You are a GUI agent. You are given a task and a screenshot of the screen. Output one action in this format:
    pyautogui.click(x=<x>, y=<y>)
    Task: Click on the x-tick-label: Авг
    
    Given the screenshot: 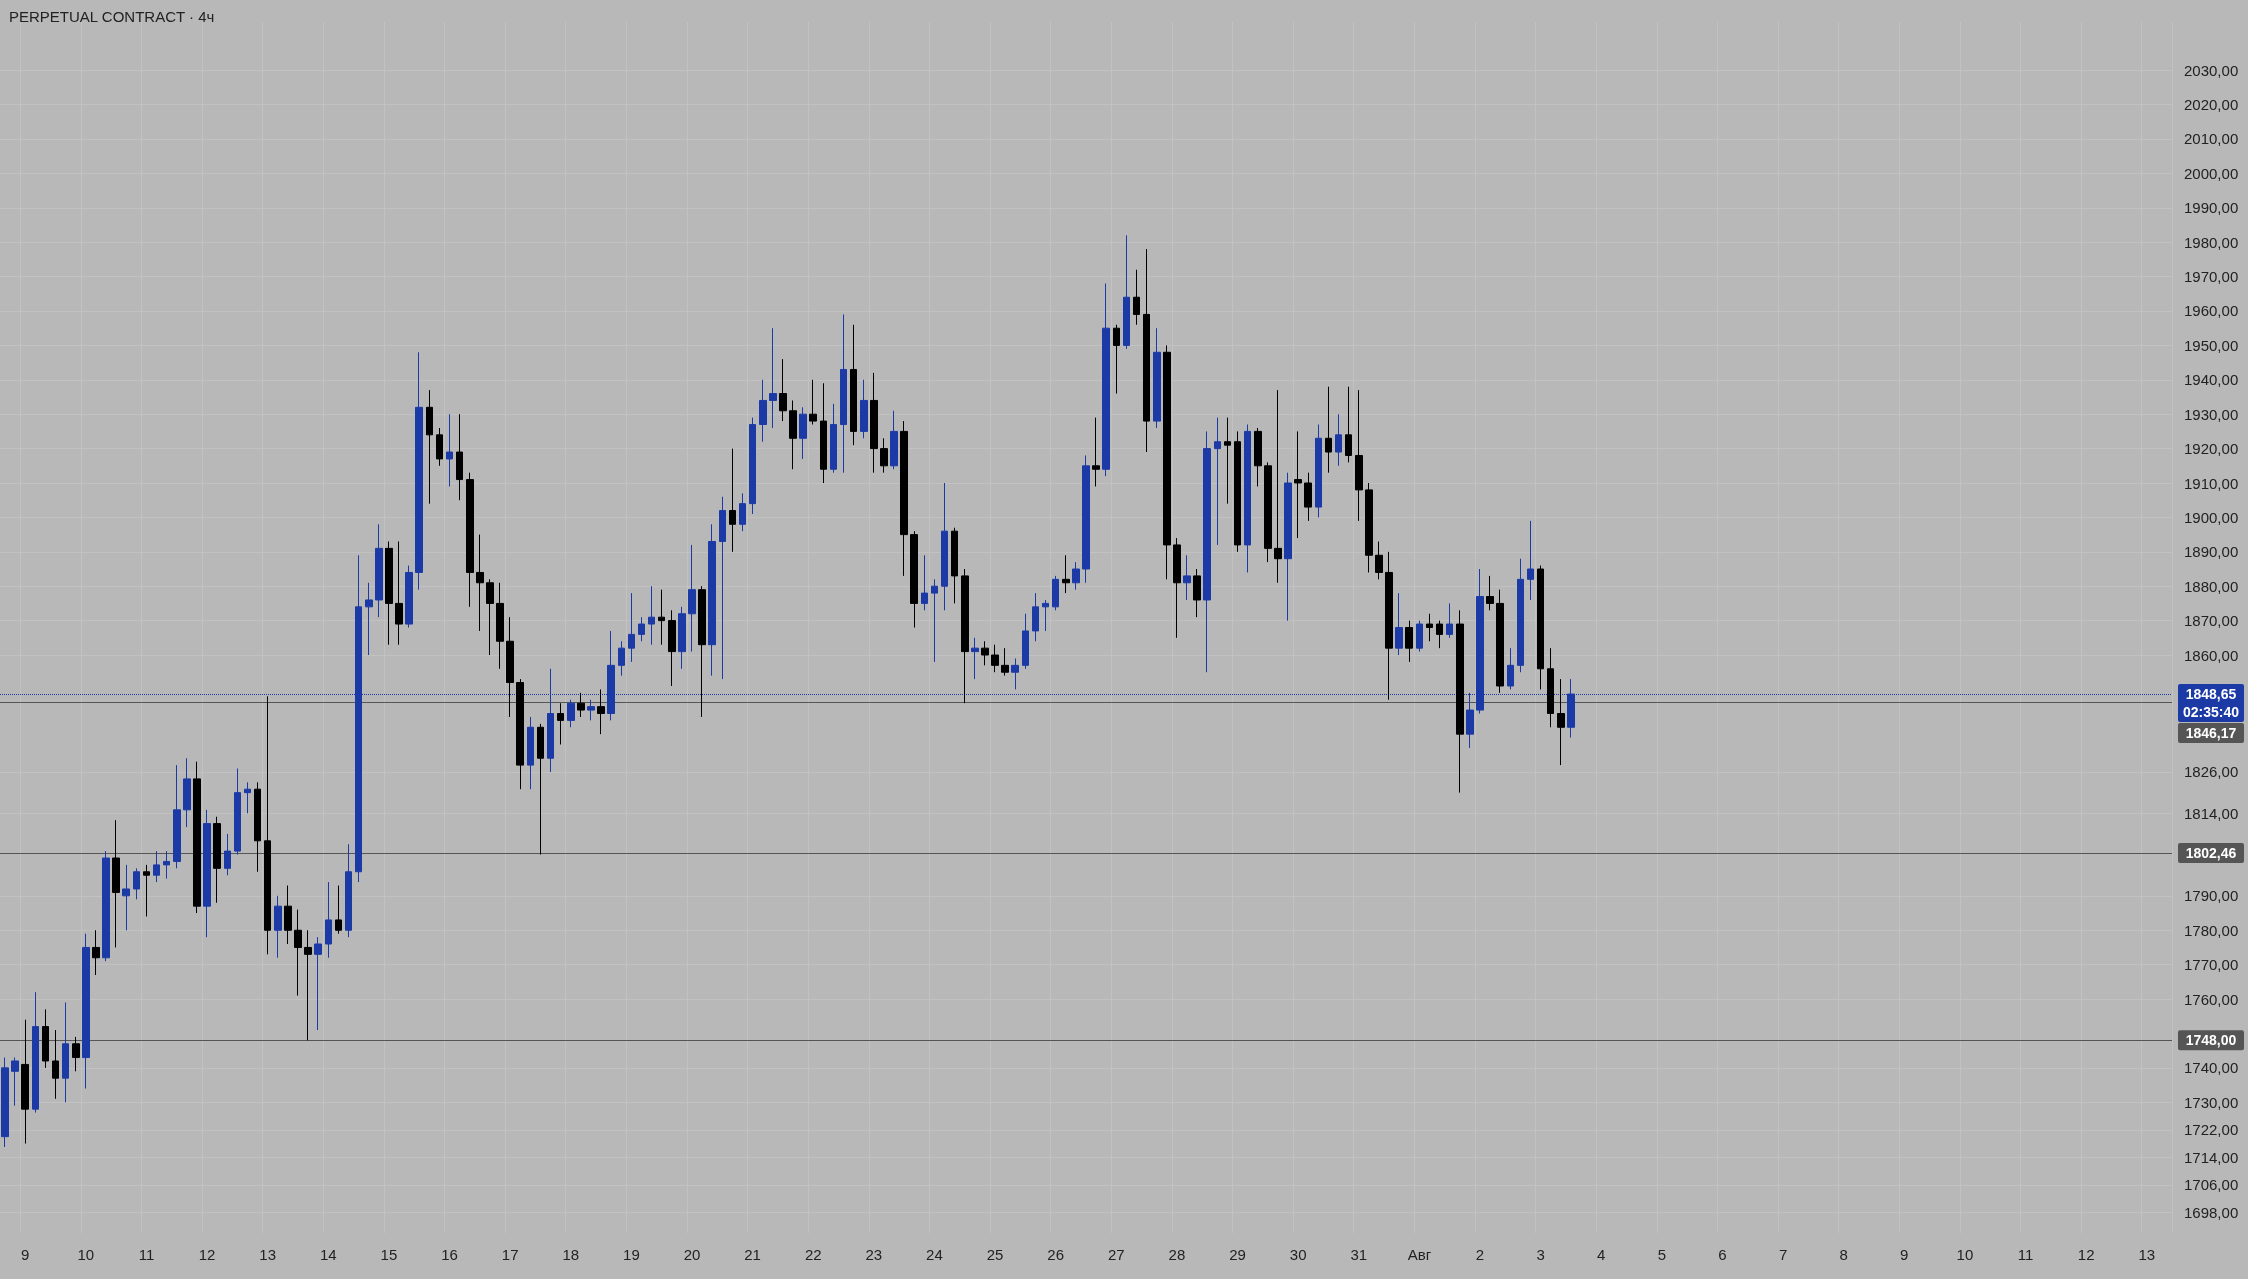 What is the action you would take?
    pyautogui.click(x=1419, y=1254)
    